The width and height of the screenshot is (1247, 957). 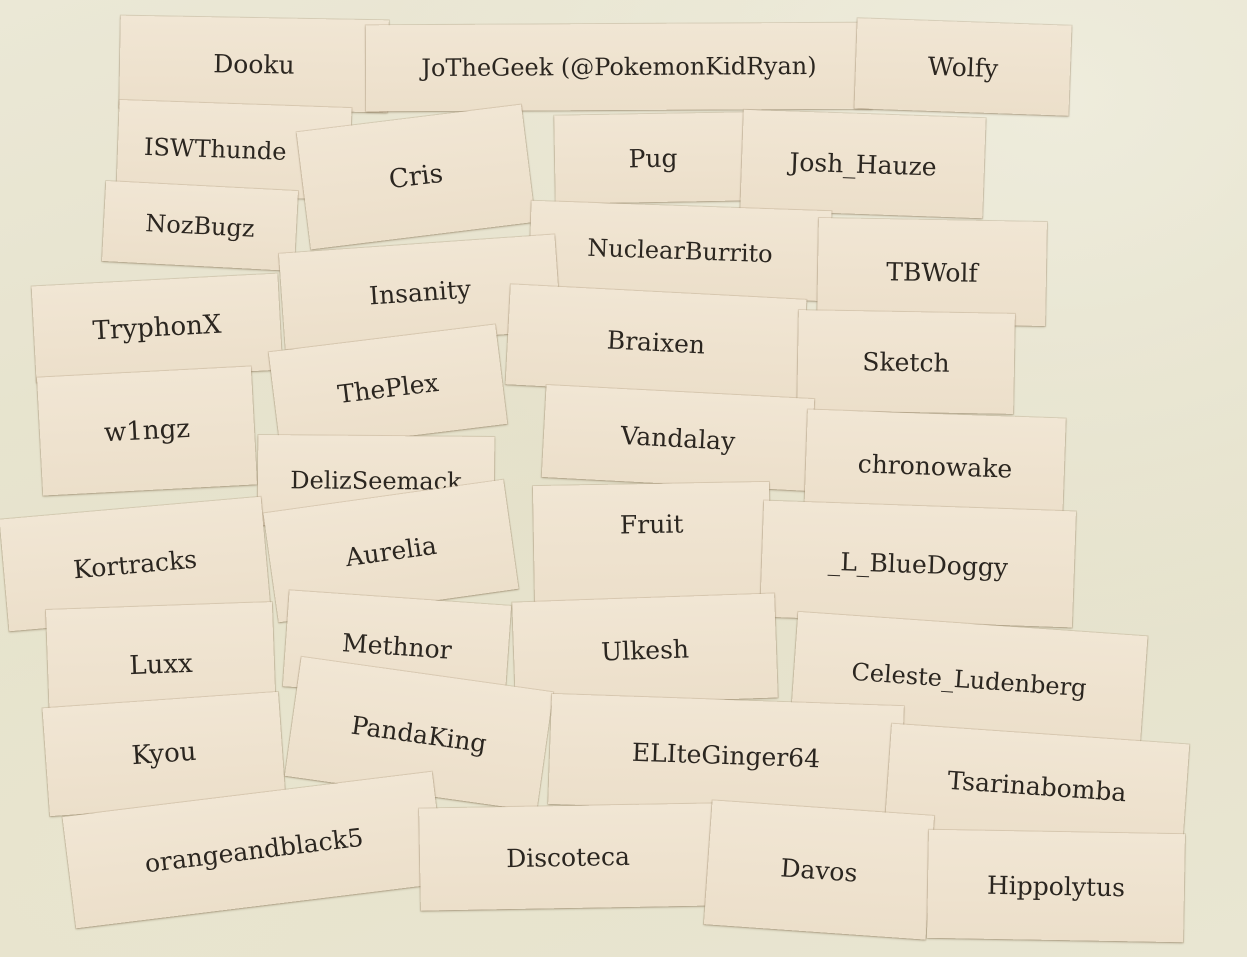 I want to click on name-slip: NozBugz, so click(x=200, y=226).